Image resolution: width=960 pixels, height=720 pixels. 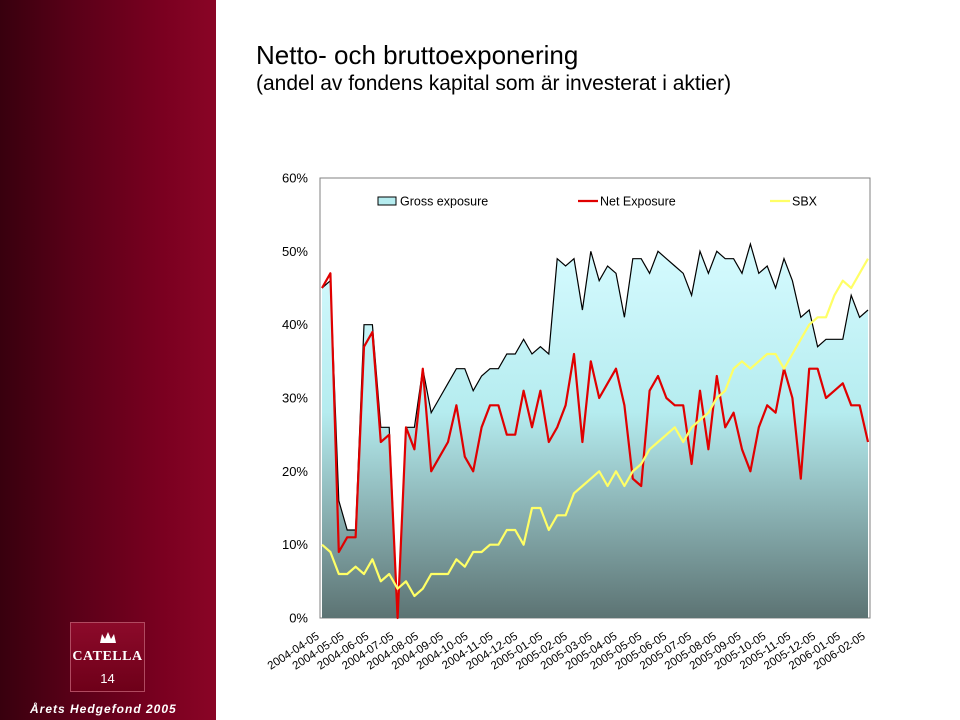 What do you see at coordinates (103, 709) in the screenshot?
I see `footer-text: Årets Hedgefond 2005` at bounding box center [103, 709].